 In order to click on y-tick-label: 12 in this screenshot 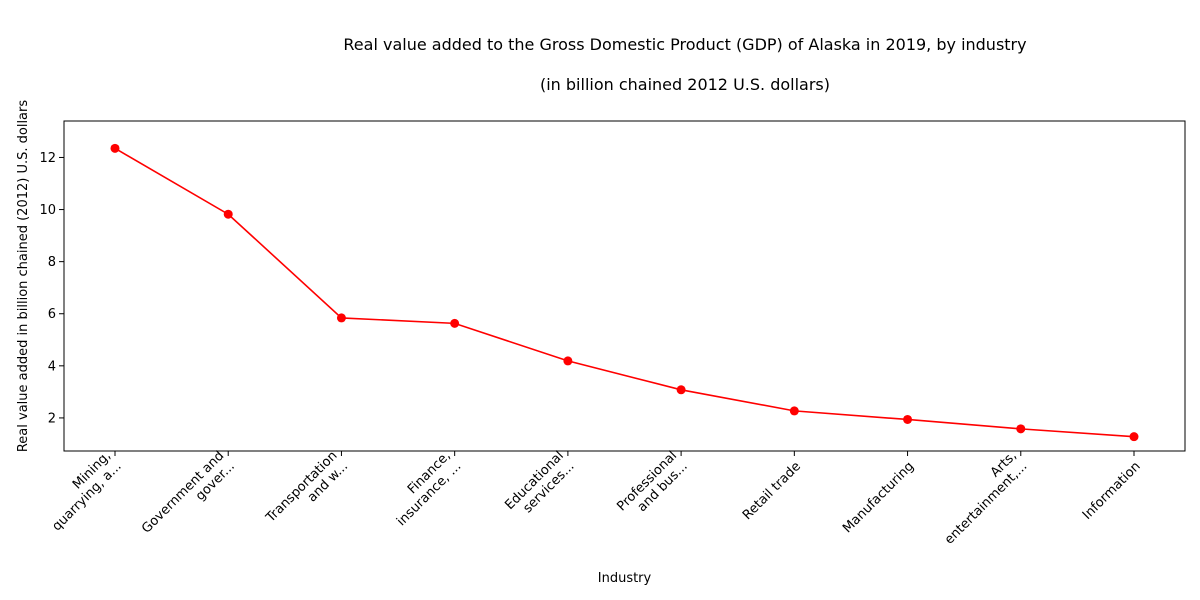, I will do `click(47, 158)`.